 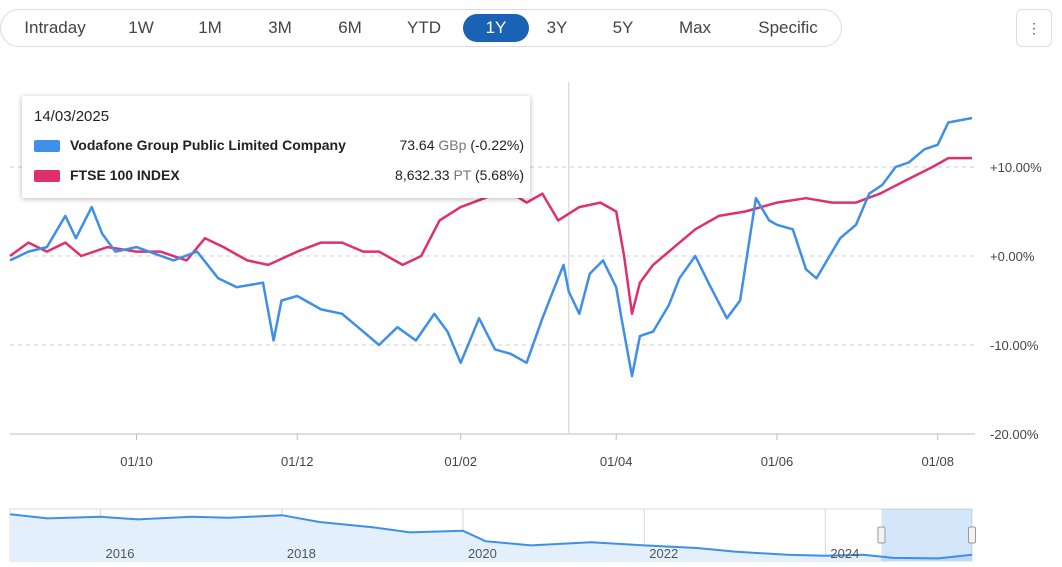 What do you see at coordinates (663, 553) in the screenshot?
I see `navigator-x-tick-label: 2022` at bounding box center [663, 553].